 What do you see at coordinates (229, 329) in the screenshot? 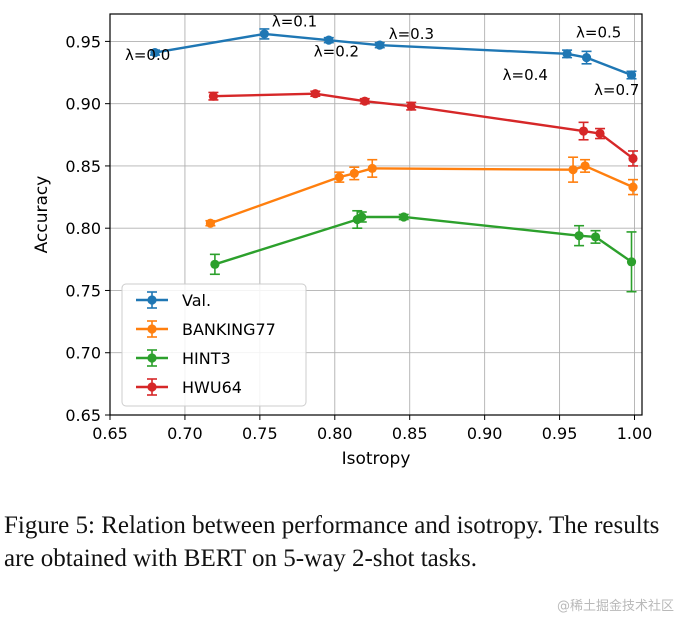
I see `legend-label: BANKING77` at bounding box center [229, 329].